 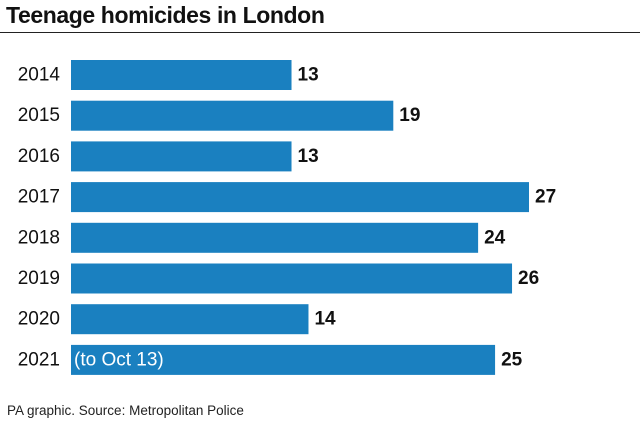 What do you see at coordinates (528, 278) in the screenshot?
I see `value-label: 26` at bounding box center [528, 278].